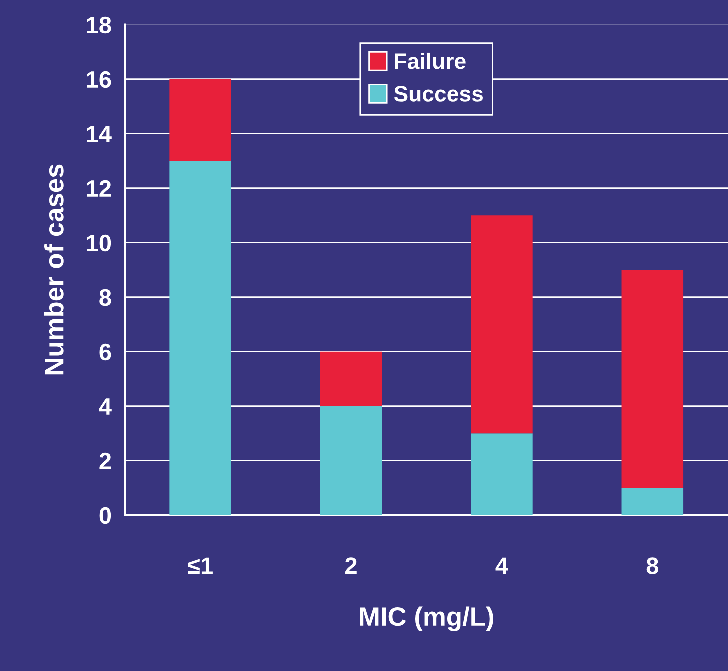 The image size is (728, 671). What do you see at coordinates (105, 406) in the screenshot?
I see `y-tick-label: 4` at bounding box center [105, 406].